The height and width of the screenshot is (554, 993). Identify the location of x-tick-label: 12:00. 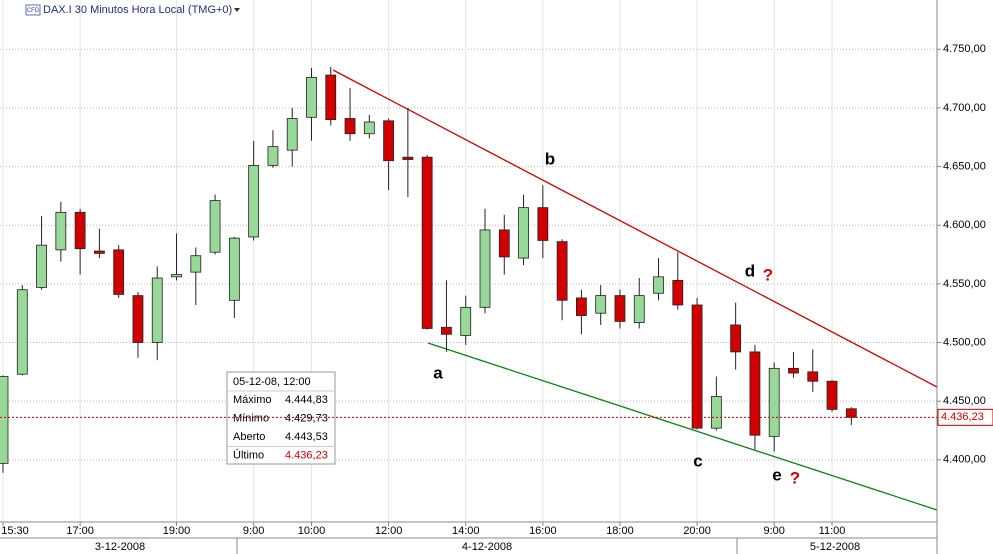
(389, 531).